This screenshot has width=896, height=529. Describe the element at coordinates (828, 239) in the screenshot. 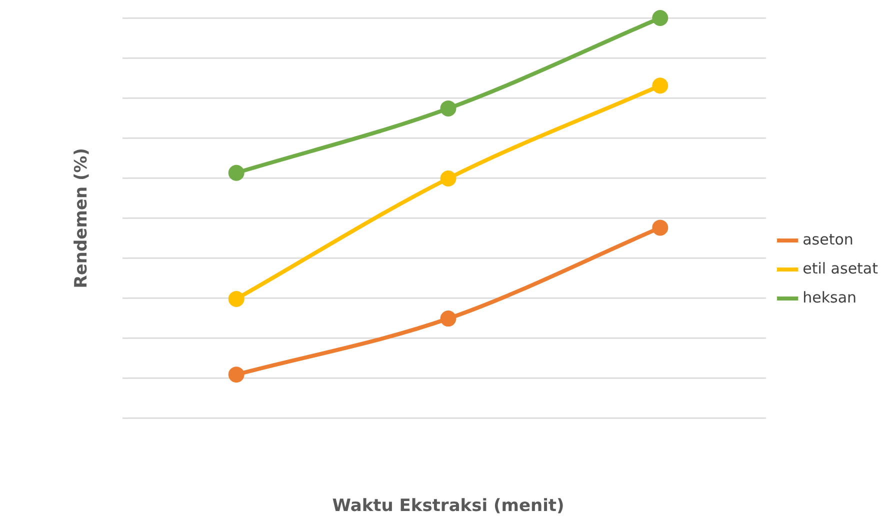

I see `legend-label: aseton` at that location.